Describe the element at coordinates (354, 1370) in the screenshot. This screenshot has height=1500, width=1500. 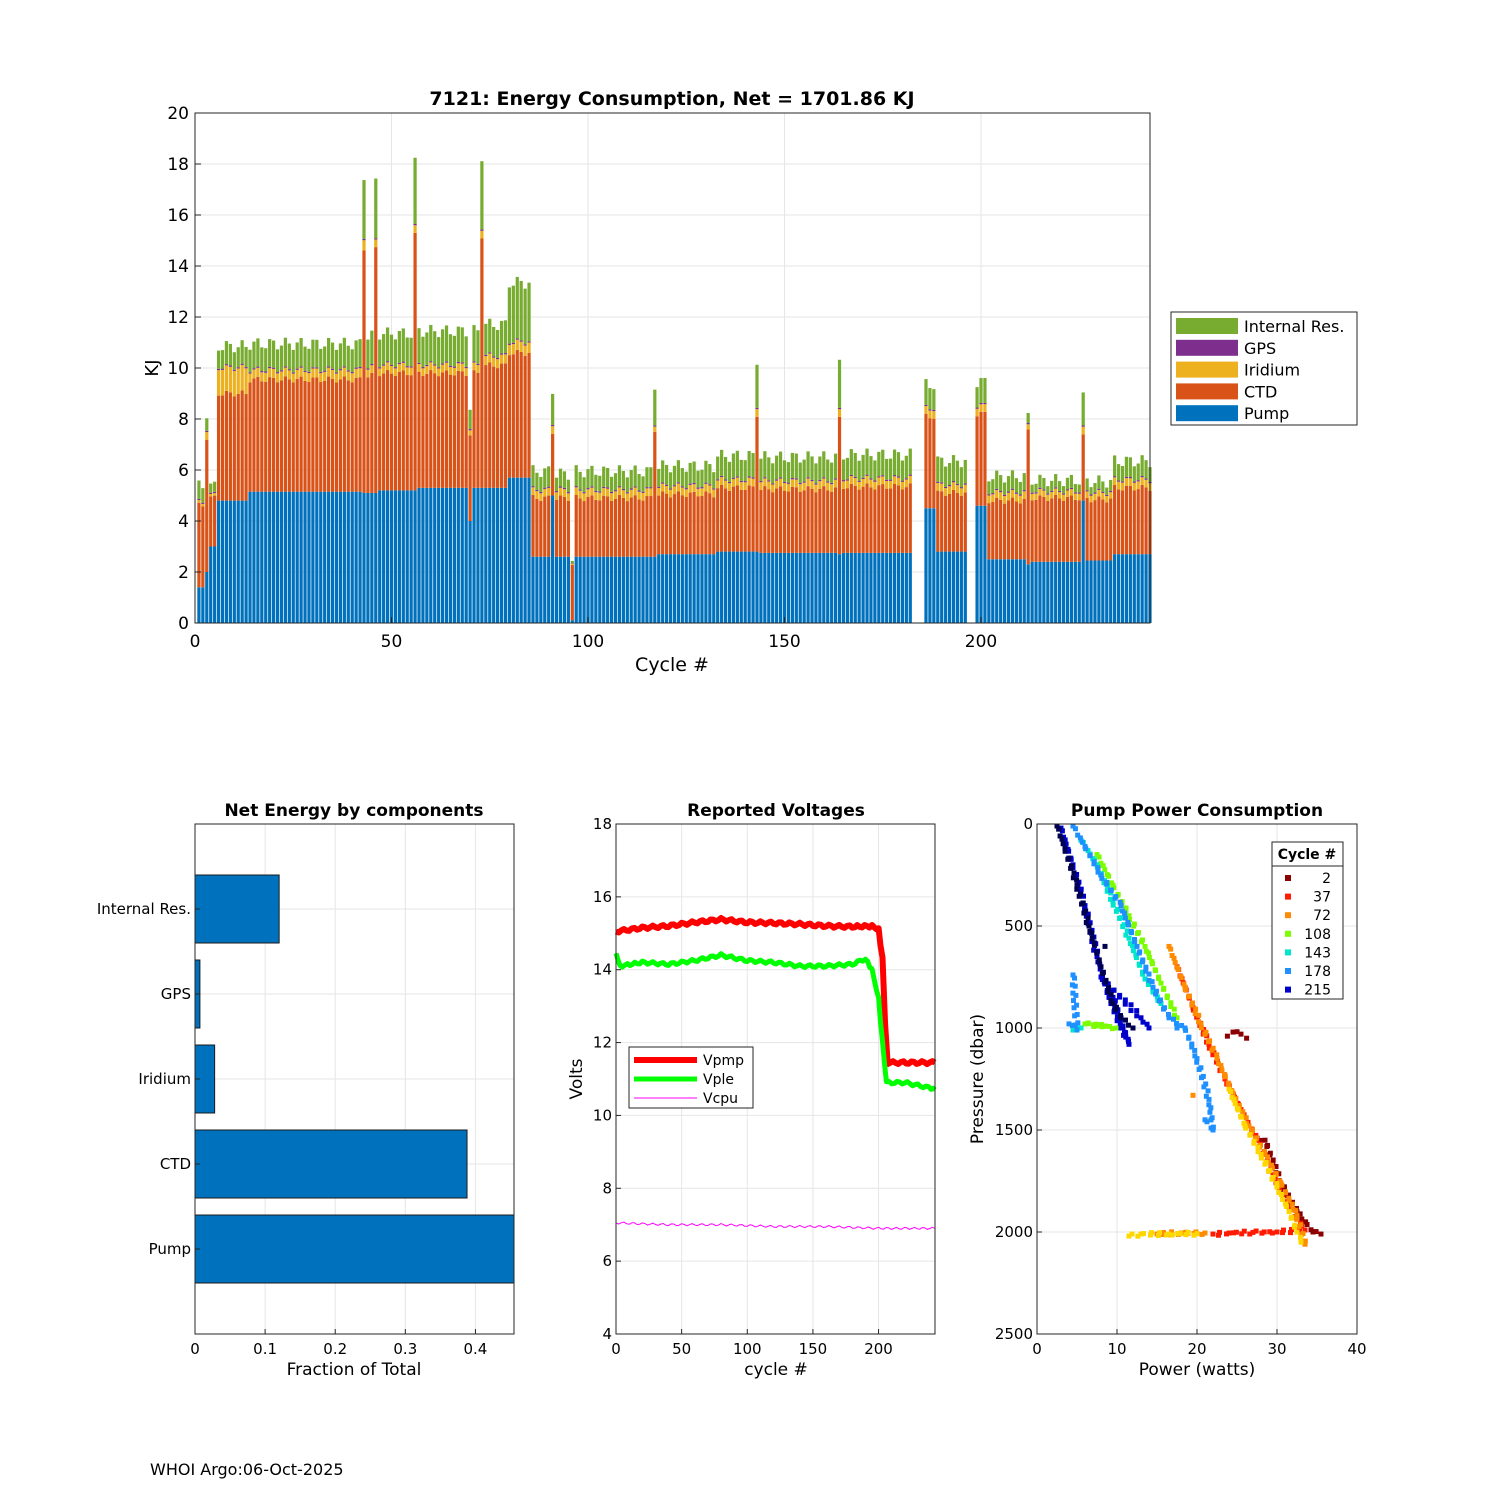
I see `components-xlabel: Fraction of Total` at that location.